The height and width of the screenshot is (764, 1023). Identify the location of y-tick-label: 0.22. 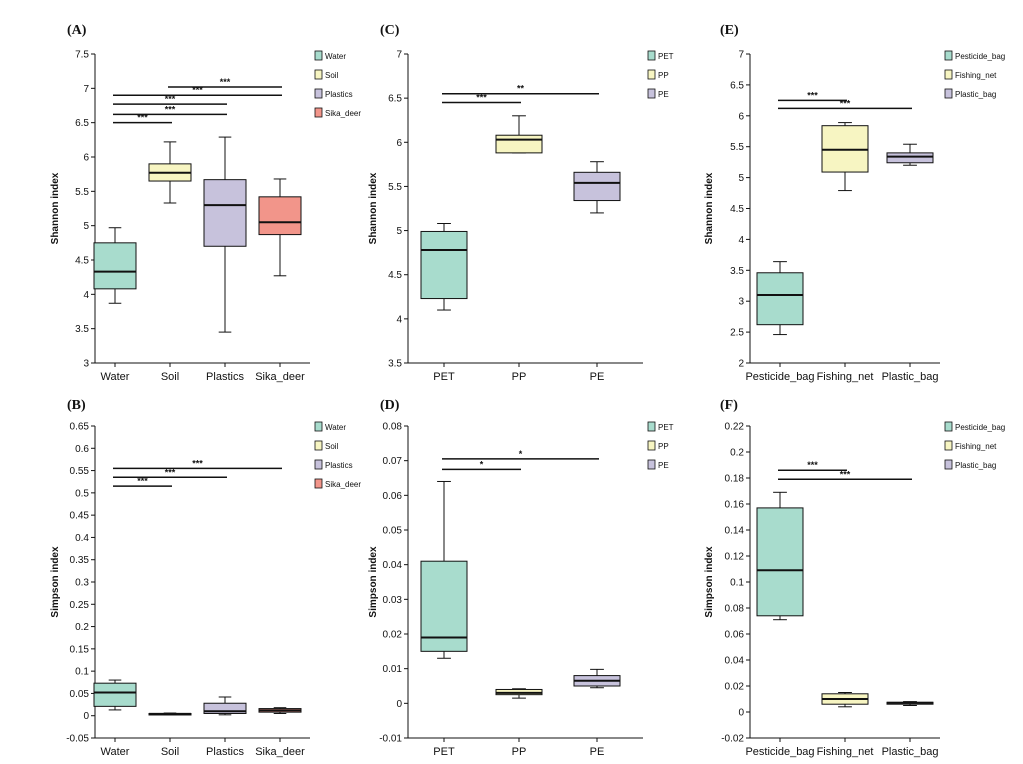
(735, 427).